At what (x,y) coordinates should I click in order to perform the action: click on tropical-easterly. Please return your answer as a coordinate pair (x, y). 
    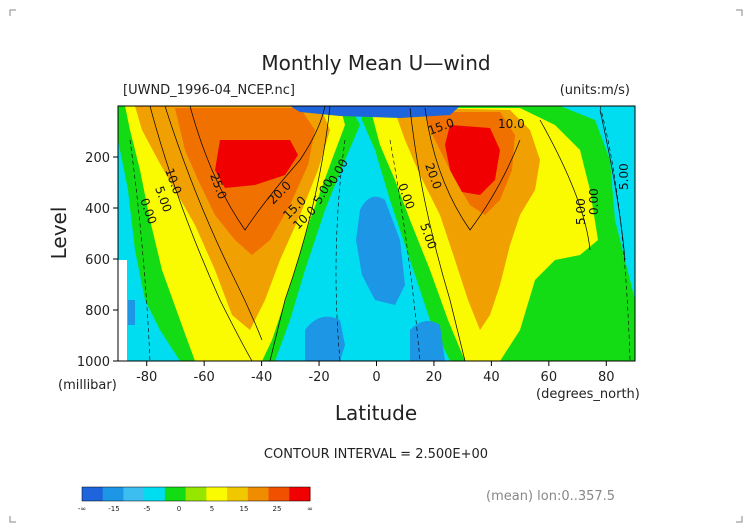
    Looking at the image, I should click on (380, 250).